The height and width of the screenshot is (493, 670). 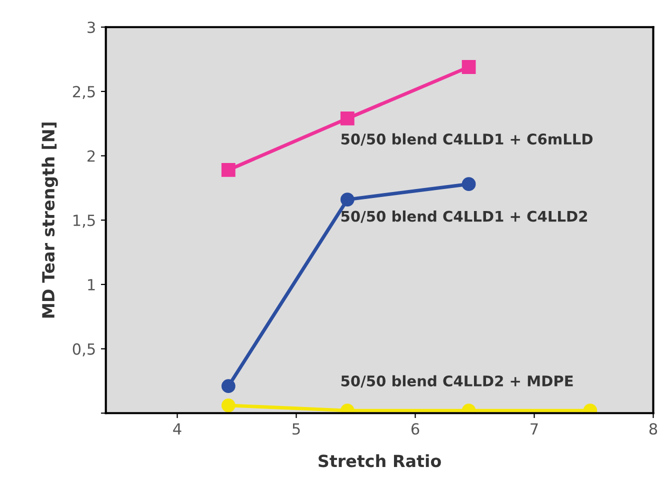 What do you see at coordinates (296, 429) in the screenshot?
I see `x-tick-label: 5` at bounding box center [296, 429].